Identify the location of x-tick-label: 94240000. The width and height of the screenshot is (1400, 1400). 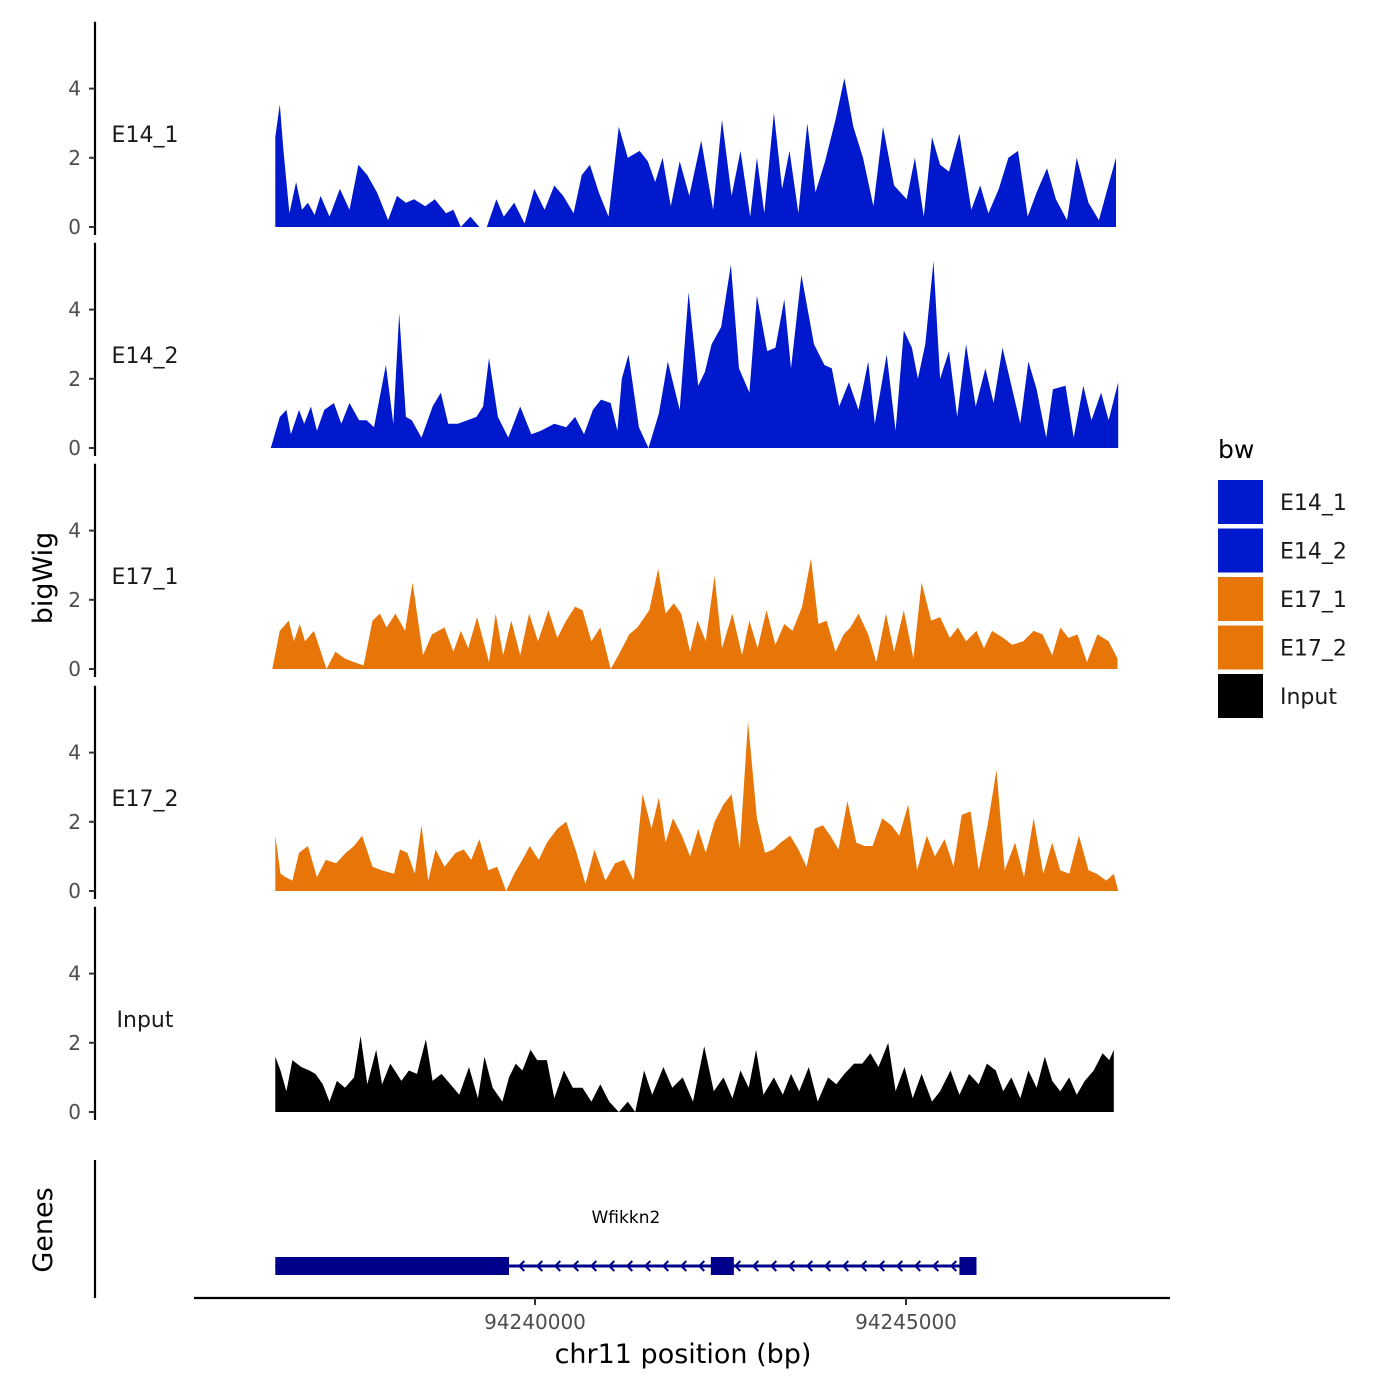
(535, 1322).